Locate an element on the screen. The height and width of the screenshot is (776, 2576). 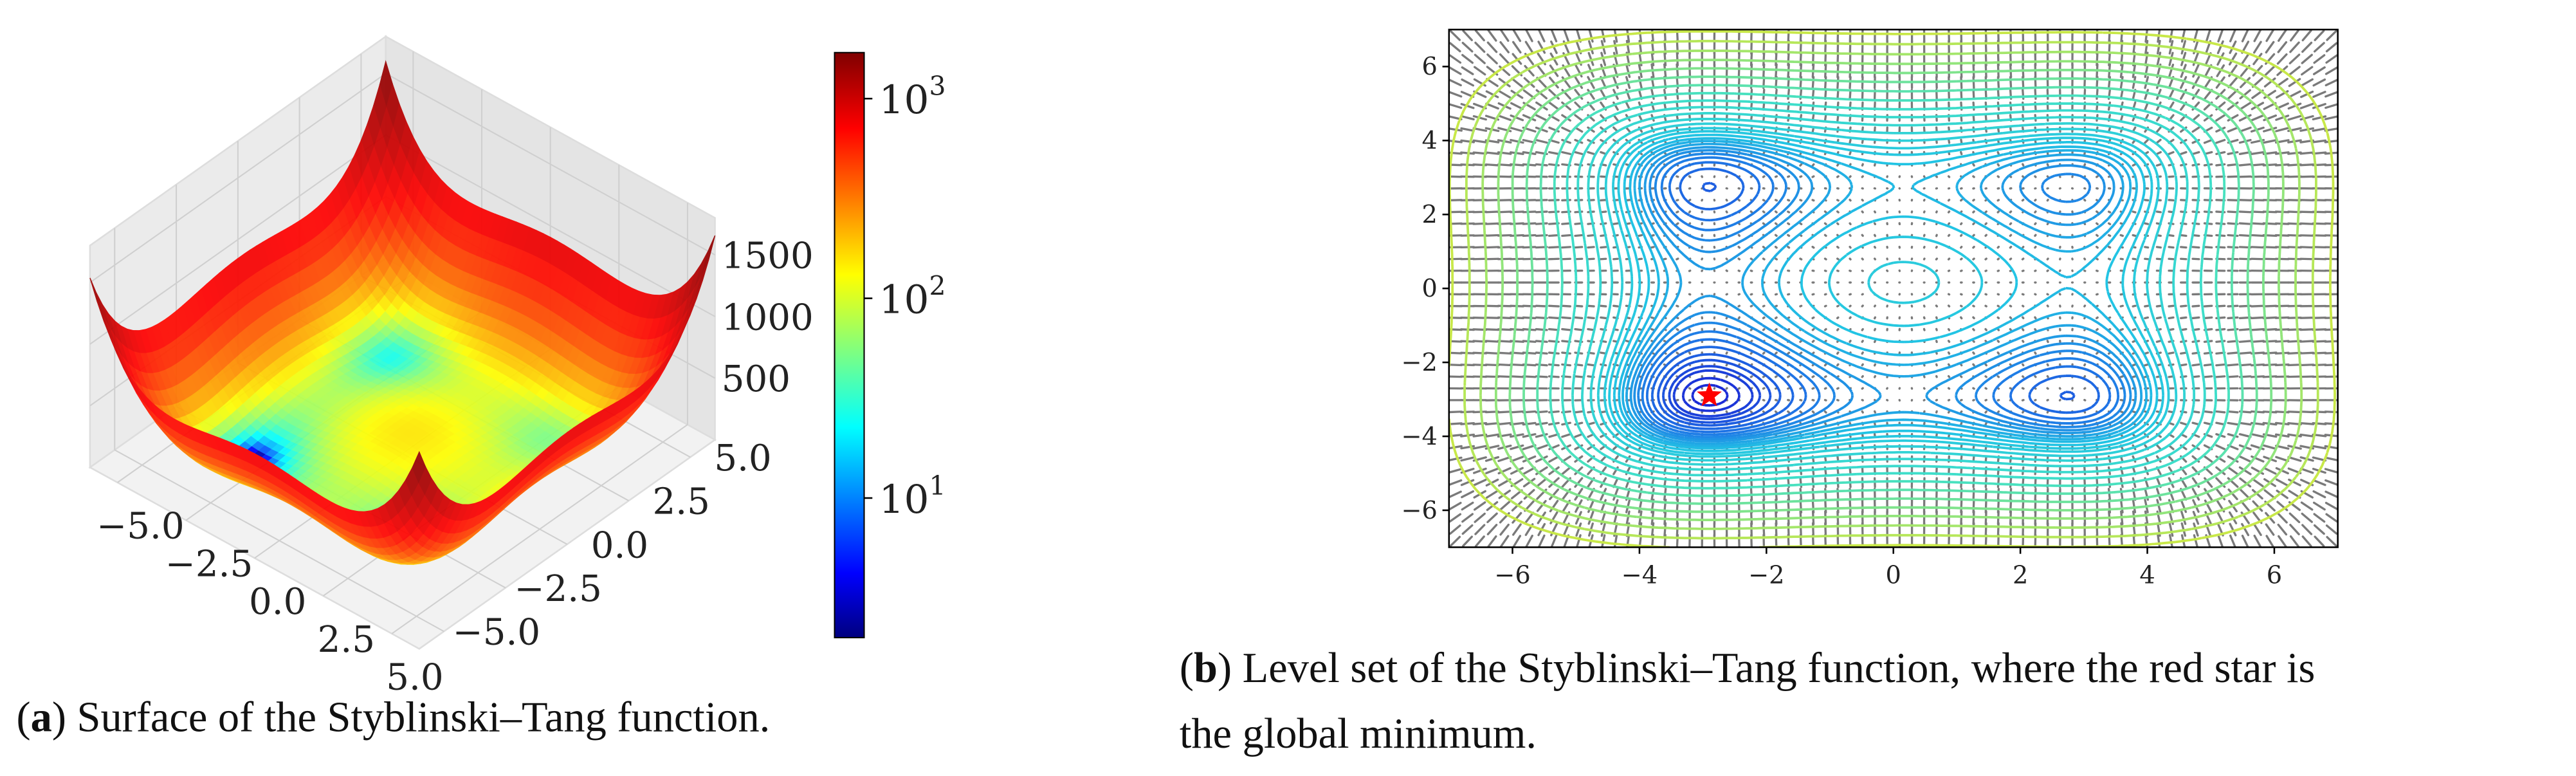
tick-base: 10 is located at coordinates (904, 100).